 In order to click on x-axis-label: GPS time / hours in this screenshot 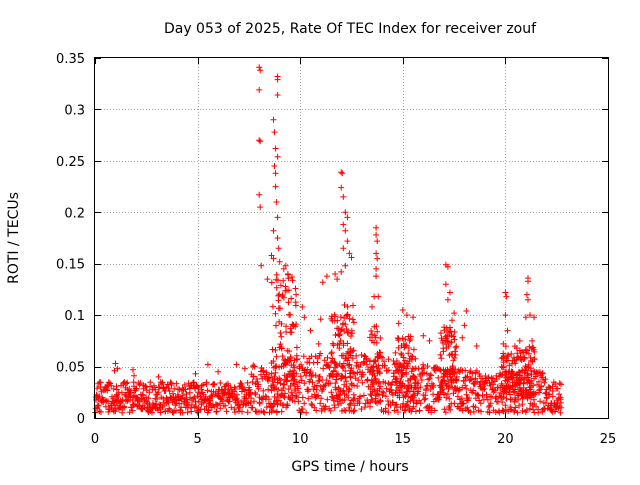, I will do `click(349, 467)`.